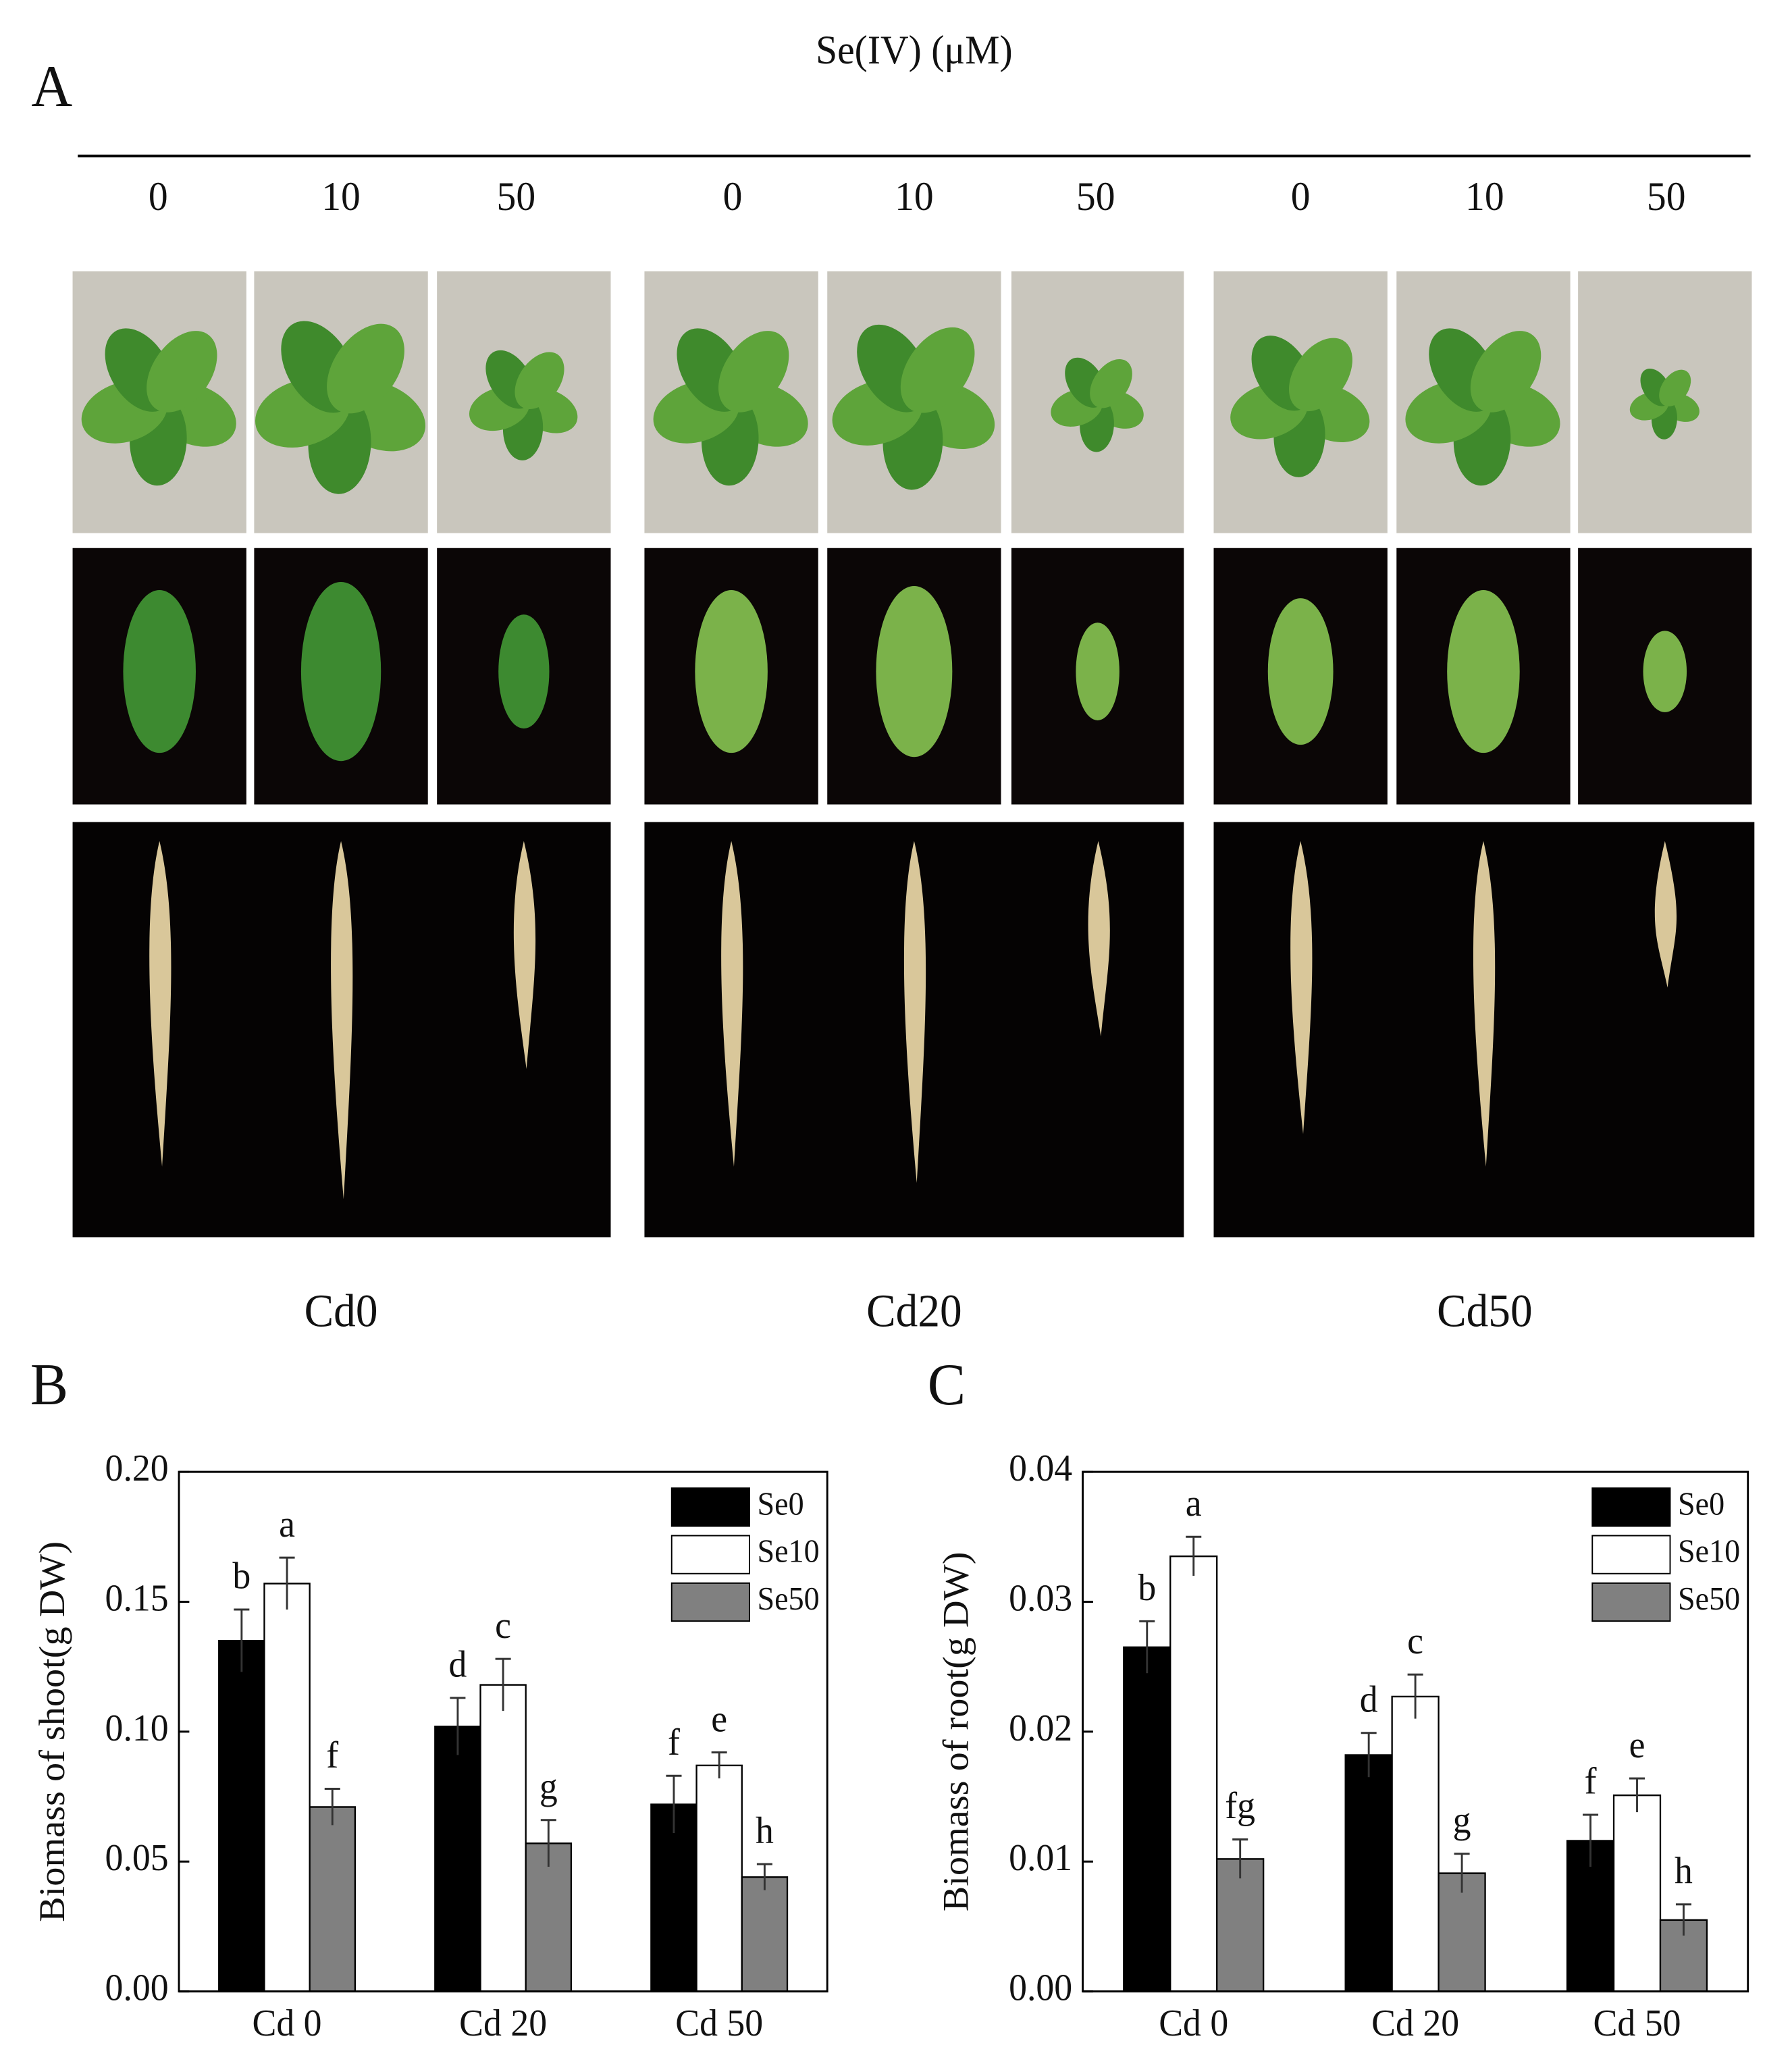 This screenshot has height=2045, width=1792. Describe the element at coordinates (956, 1732) in the screenshot. I see `y-axis-label: Biomass of root(g DW)` at that location.